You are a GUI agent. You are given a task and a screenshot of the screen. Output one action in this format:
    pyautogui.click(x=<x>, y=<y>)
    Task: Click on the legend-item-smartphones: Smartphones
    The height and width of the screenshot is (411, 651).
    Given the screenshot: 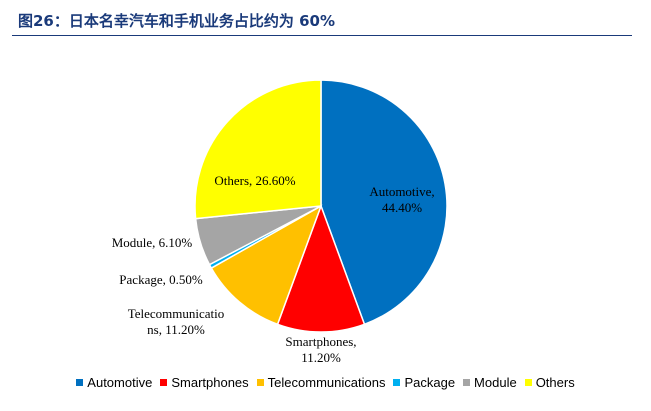 What is the action you would take?
    pyautogui.click(x=204, y=382)
    